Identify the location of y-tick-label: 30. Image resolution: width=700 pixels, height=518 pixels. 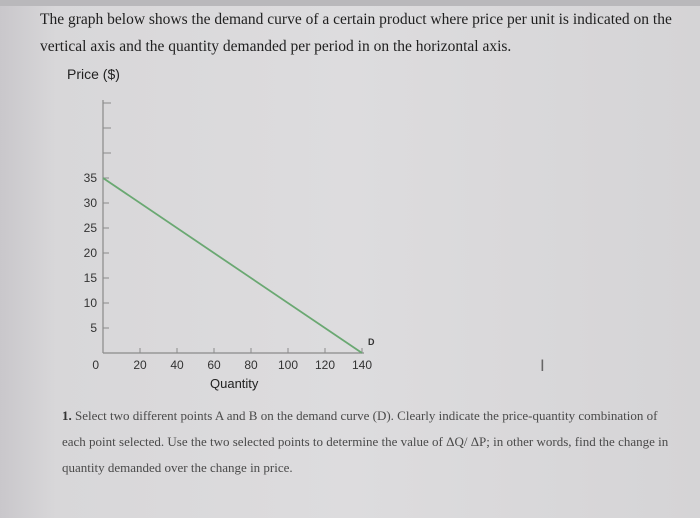
(91, 203).